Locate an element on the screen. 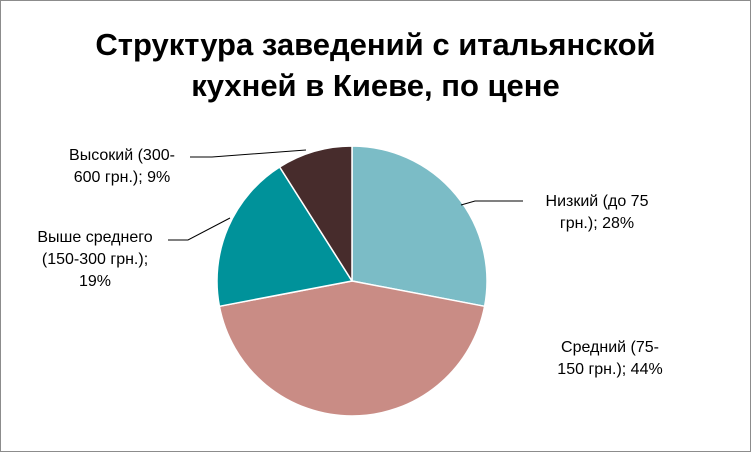 This screenshot has width=751, height=452. data-label-3-line-3: 19% is located at coordinates (95, 281).